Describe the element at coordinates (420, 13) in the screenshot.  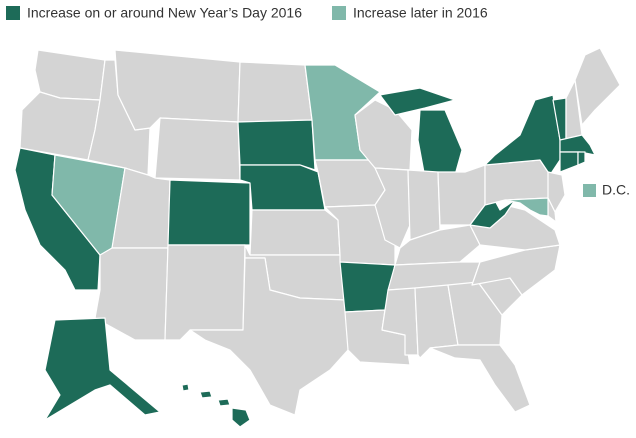
I see `legend-label: Increase later in 2016` at that location.